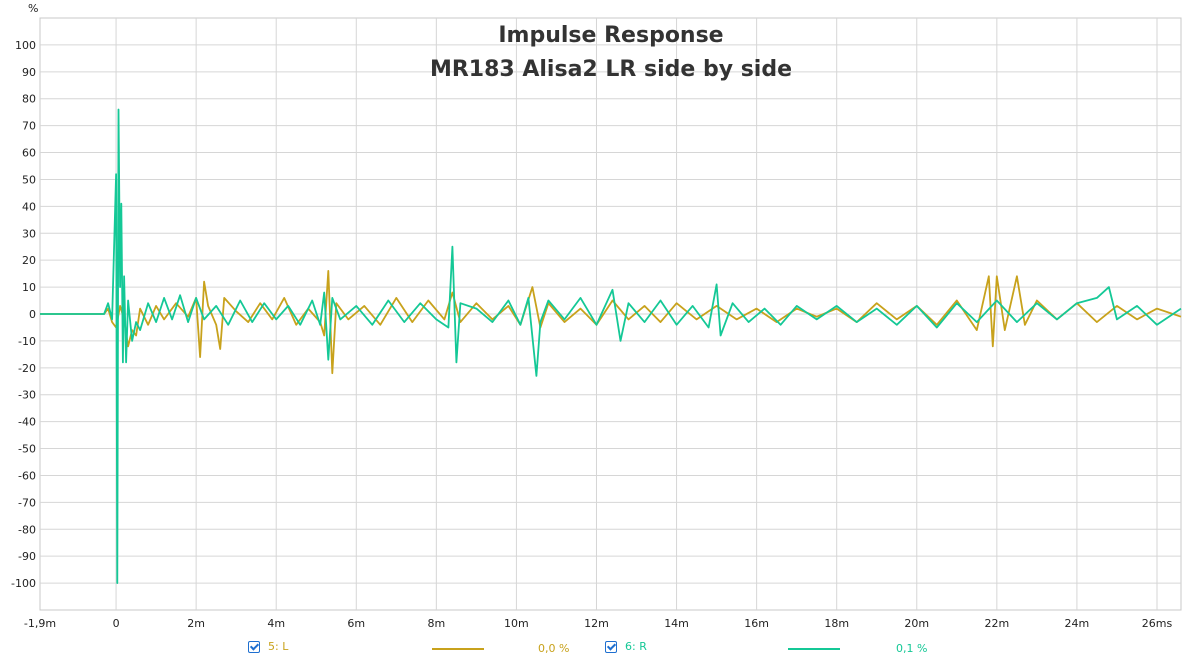 This screenshot has height=662, width=1200. I want to click on x-tick-label: 4m, so click(276, 623).